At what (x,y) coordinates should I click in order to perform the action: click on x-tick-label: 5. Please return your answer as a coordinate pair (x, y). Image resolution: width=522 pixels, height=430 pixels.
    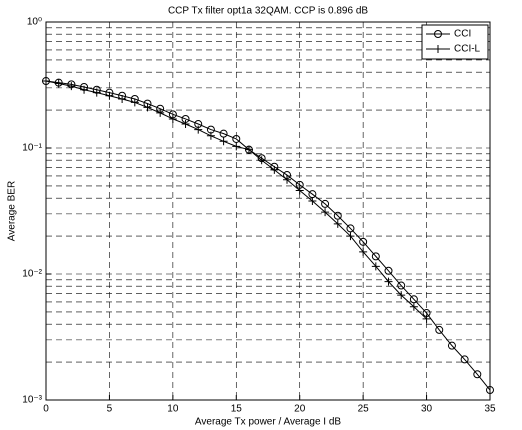
    Looking at the image, I should click on (110, 409).